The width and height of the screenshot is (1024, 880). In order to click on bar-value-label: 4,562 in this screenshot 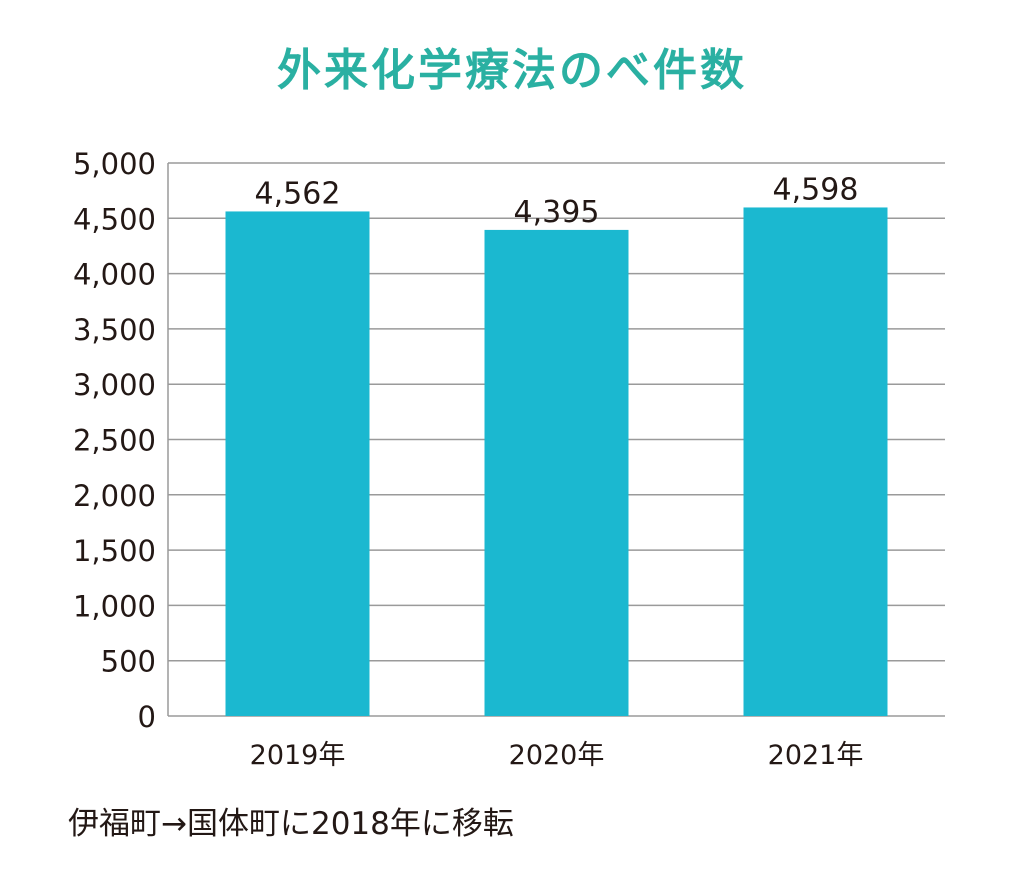, I will do `click(298, 193)`.